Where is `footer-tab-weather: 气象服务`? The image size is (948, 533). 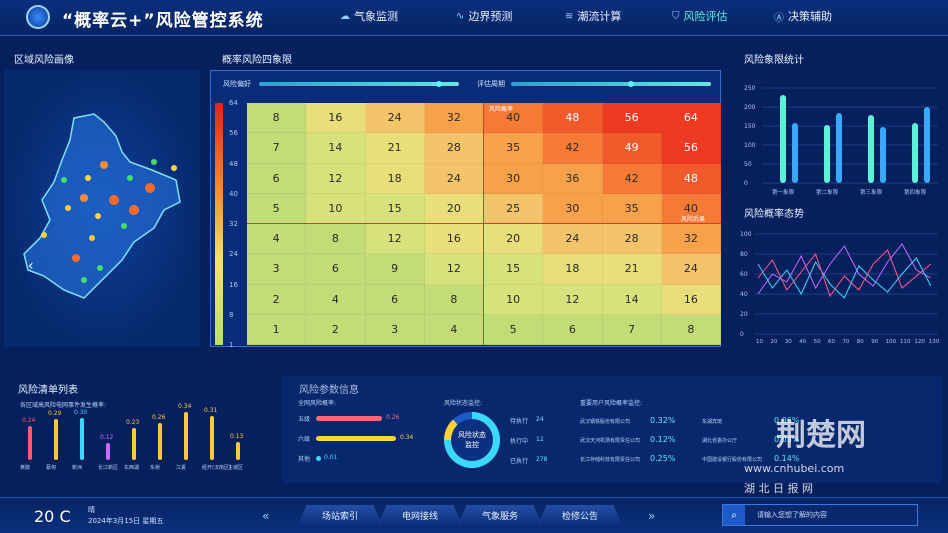 footer-tab-weather: 气象服务 is located at coordinates (500, 515).